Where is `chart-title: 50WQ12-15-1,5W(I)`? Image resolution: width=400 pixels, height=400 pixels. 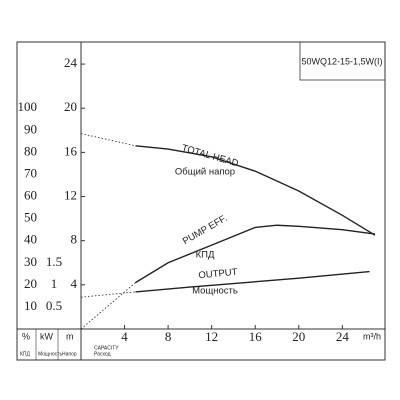 chart-title: 50WQ12-15-1,5W(I) is located at coordinates (341, 61).